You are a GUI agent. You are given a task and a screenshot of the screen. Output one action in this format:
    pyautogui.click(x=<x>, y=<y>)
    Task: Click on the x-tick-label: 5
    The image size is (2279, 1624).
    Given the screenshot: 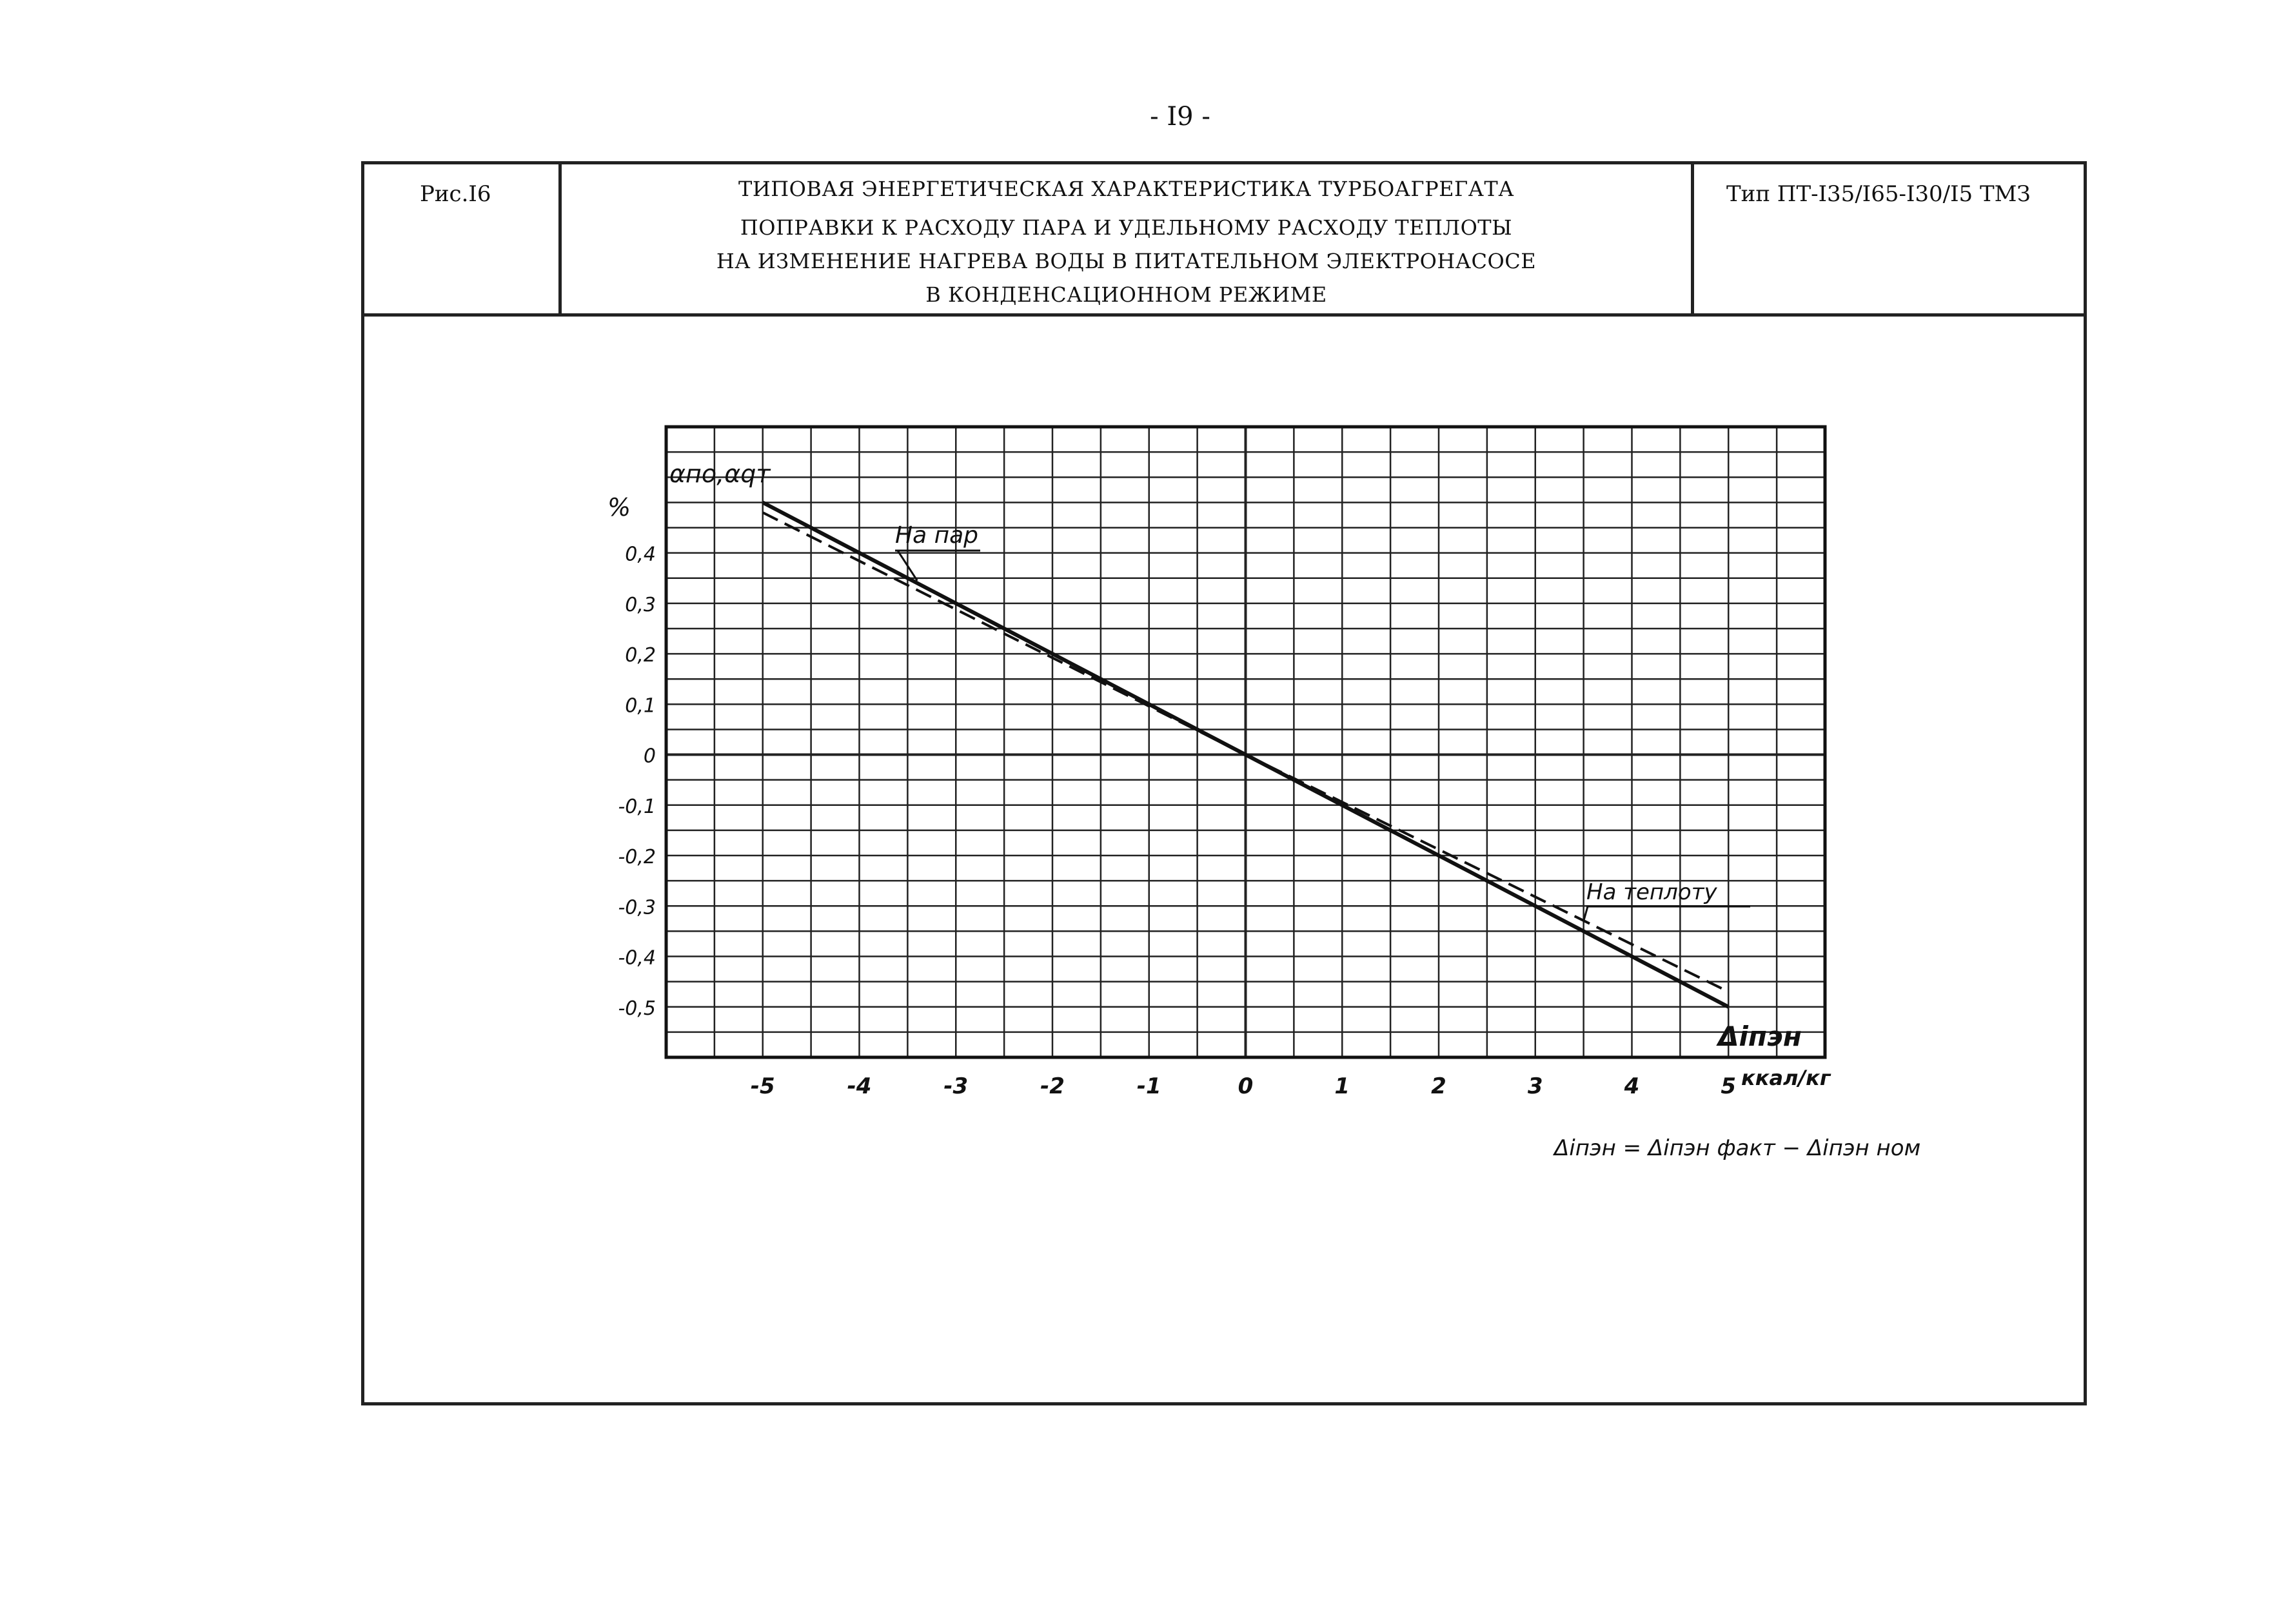 What is the action you would take?
    pyautogui.click(x=1728, y=1086)
    